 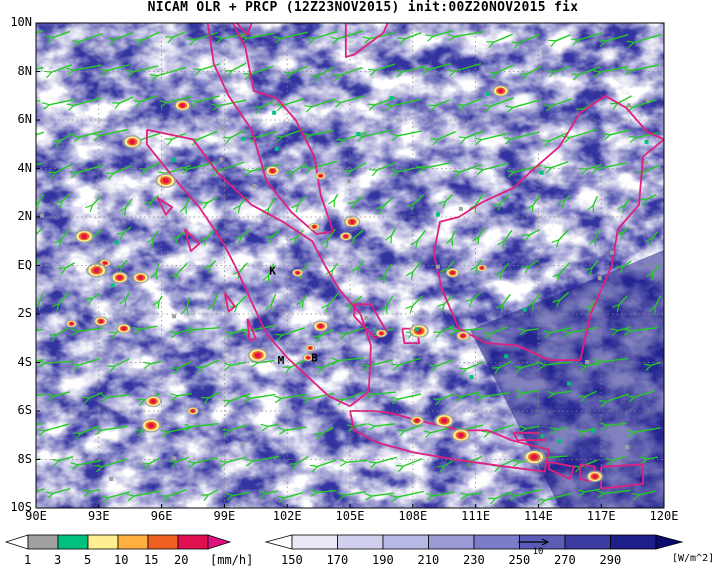 What do you see at coordinates (24, 361) in the screenshot?
I see `lat-label: 4S` at bounding box center [24, 361].